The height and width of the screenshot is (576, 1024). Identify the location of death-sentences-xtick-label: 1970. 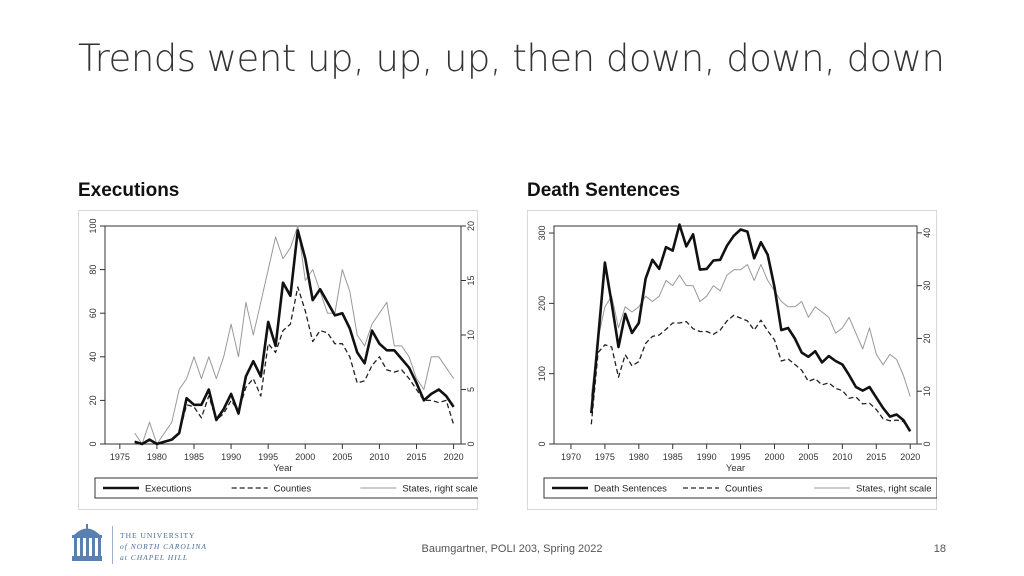
(571, 457).